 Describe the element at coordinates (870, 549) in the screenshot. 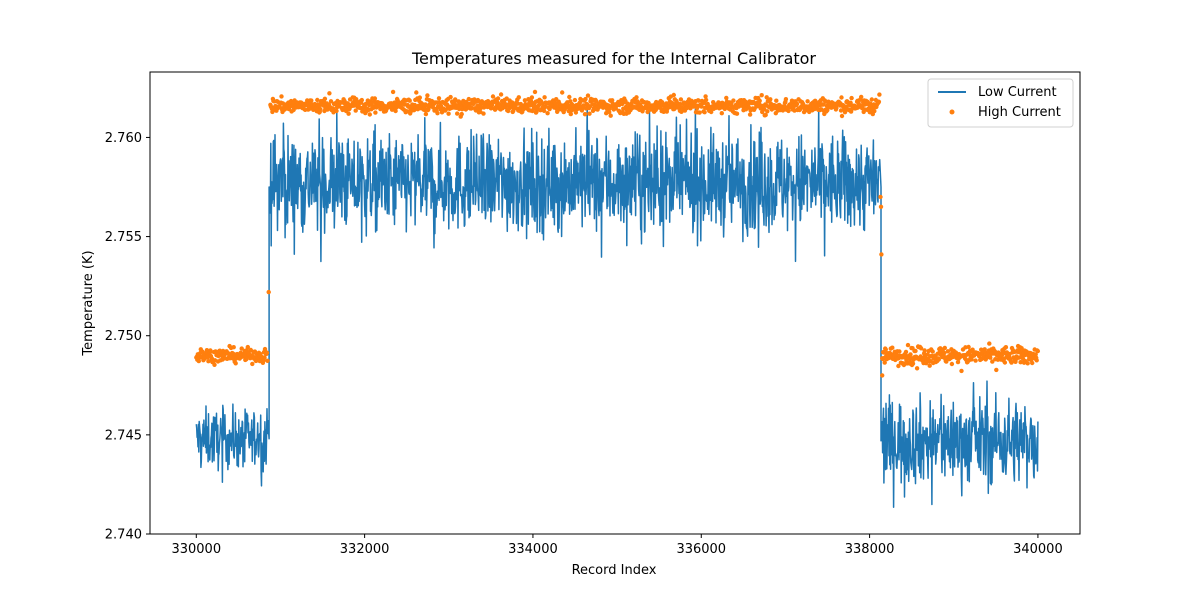

I see `x-tick-label: 338000` at that location.